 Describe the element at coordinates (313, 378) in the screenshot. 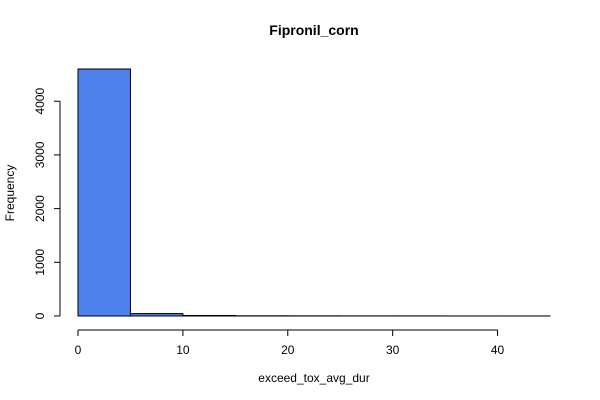

I see `x-axis-label: exceed_tox_avg_dur` at that location.